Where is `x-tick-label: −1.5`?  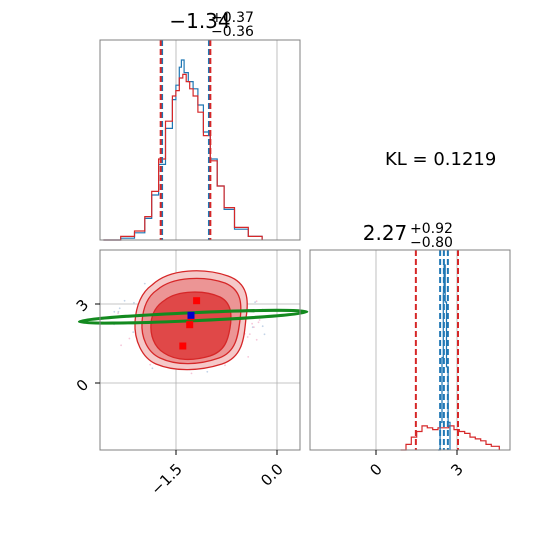 x-tick-label: −1.5 is located at coordinates (166, 479).